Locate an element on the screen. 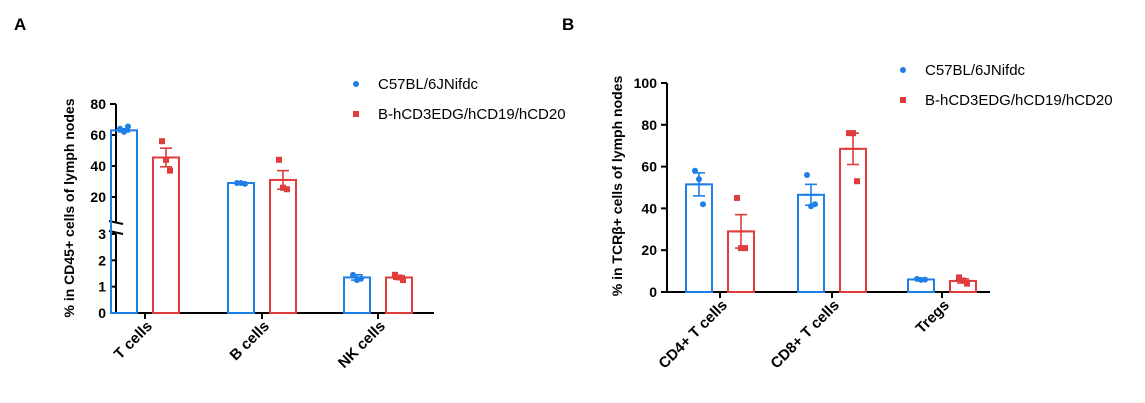 The image size is (1145, 403). bar-A-s1-c2 is located at coordinates (399, 295).